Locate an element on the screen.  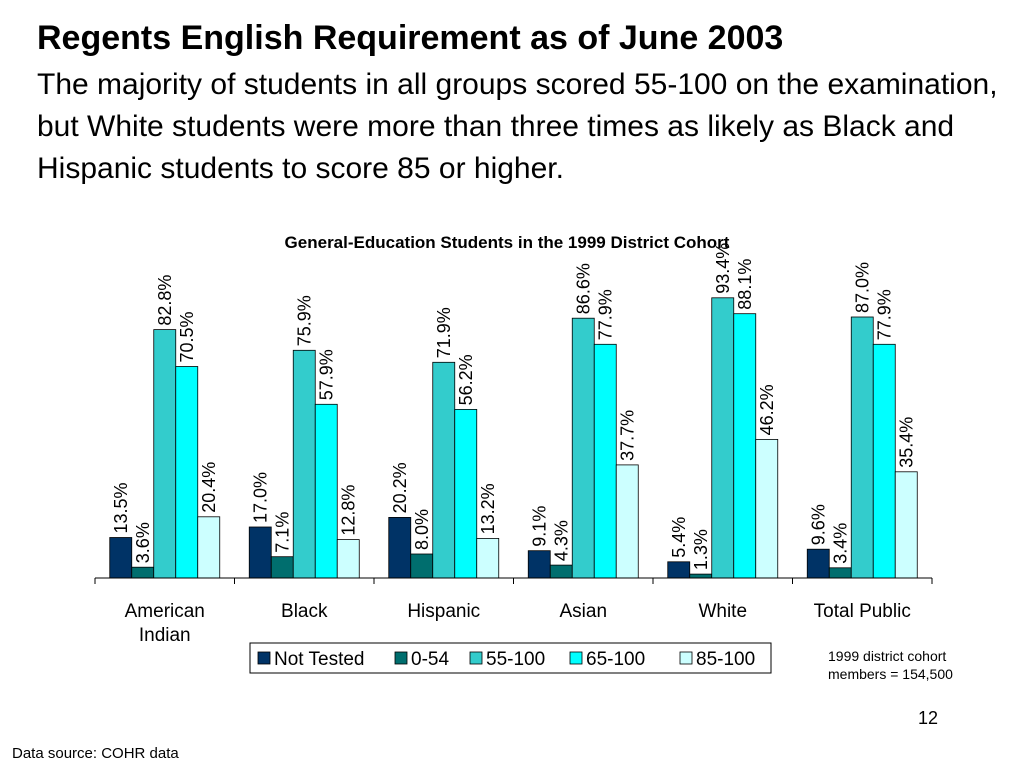
data-label-not-tested-0: 13.5% is located at coordinates (121, 507).